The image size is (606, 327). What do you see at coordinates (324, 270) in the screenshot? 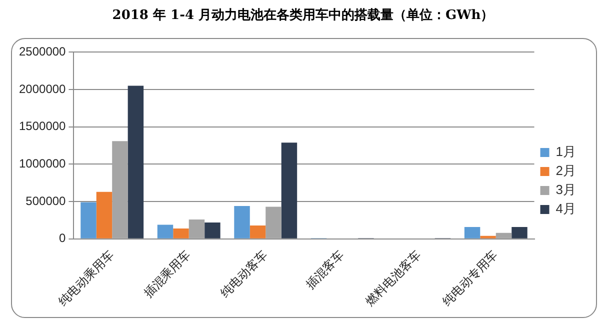
I see `x-tick-label: 插混客车` at bounding box center [324, 270].